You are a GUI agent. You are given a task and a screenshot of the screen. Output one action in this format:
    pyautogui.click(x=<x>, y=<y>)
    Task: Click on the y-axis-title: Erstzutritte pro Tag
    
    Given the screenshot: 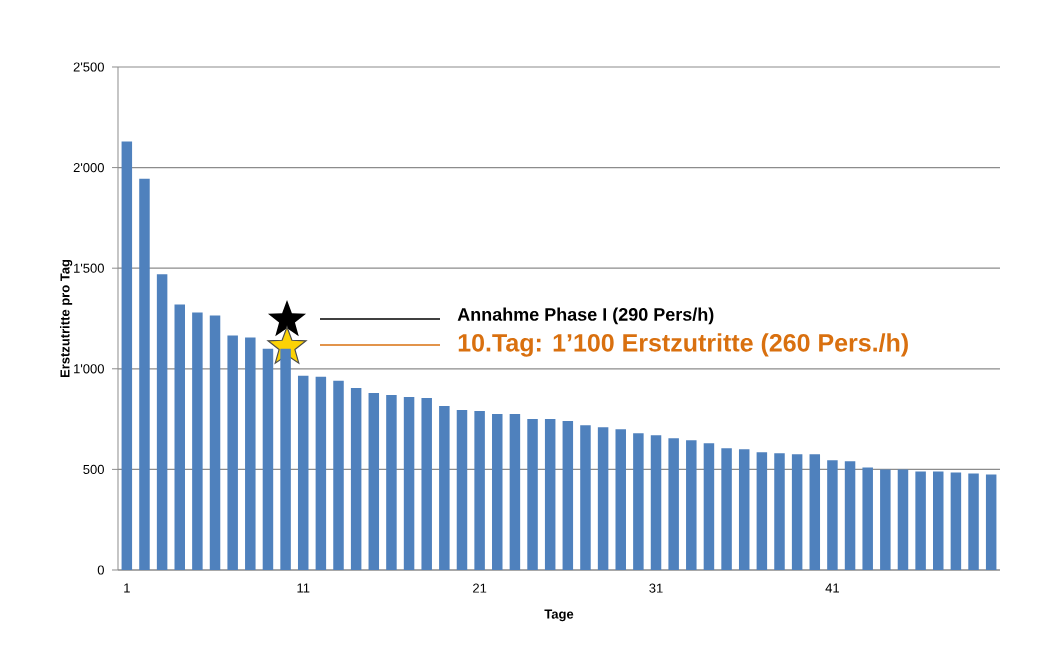 What is the action you would take?
    pyautogui.click(x=66, y=318)
    